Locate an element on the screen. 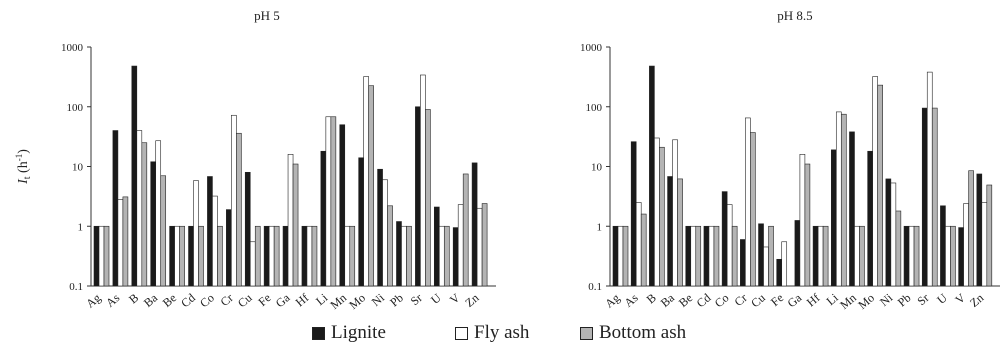 The height and width of the screenshot is (351, 1000). bar-lignite-co is located at coordinates (210, 231).